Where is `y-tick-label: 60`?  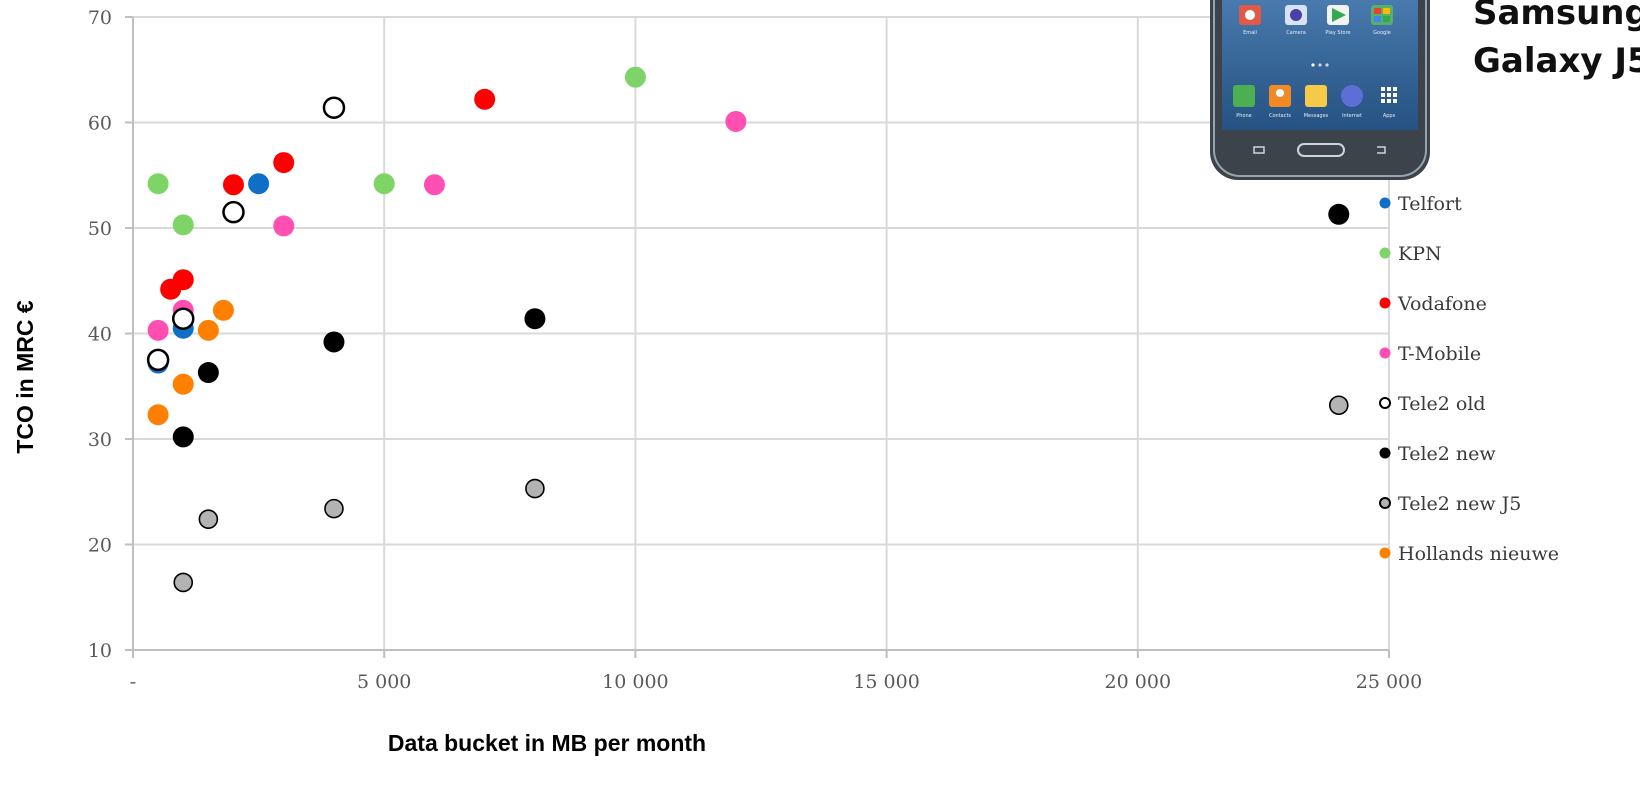
y-tick-label: 60 is located at coordinates (100, 124).